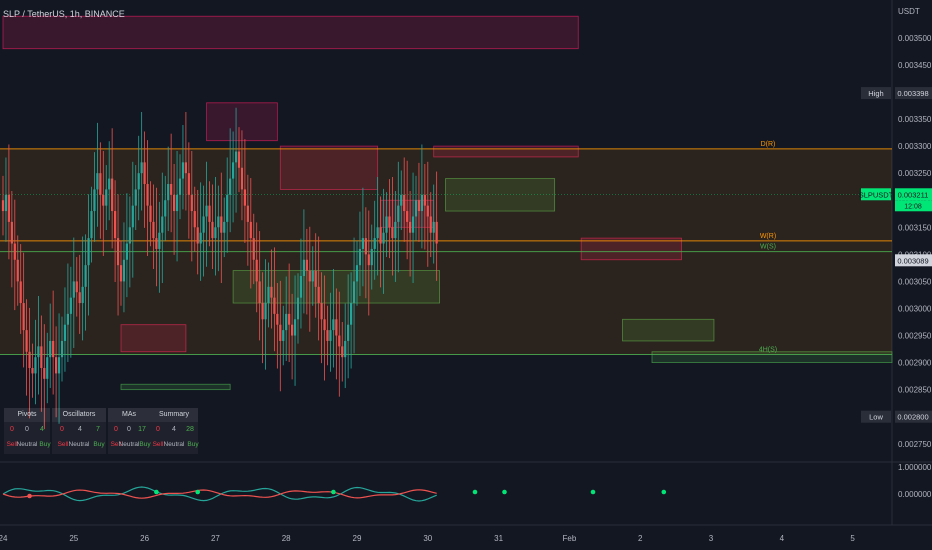  I want to click on oscillator-tick-label: 1.000000, so click(915, 467).